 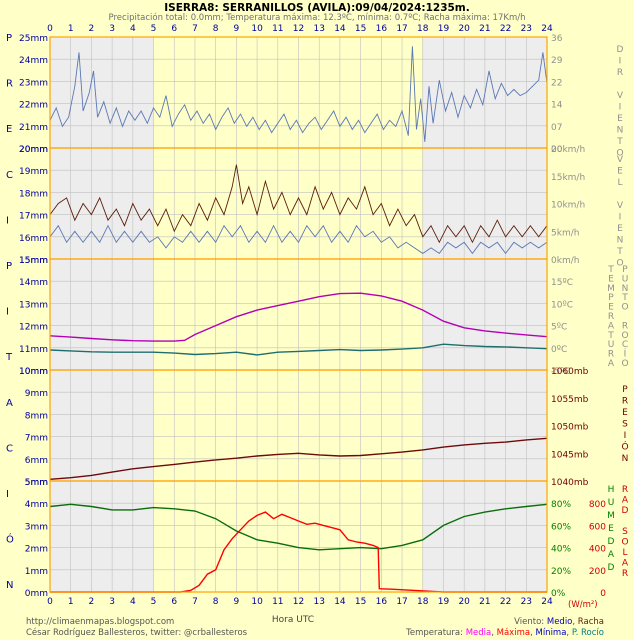 What do you see at coordinates (620, 96) in the screenshot?
I see `dir-label-4: V` at bounding box center [620, 96].